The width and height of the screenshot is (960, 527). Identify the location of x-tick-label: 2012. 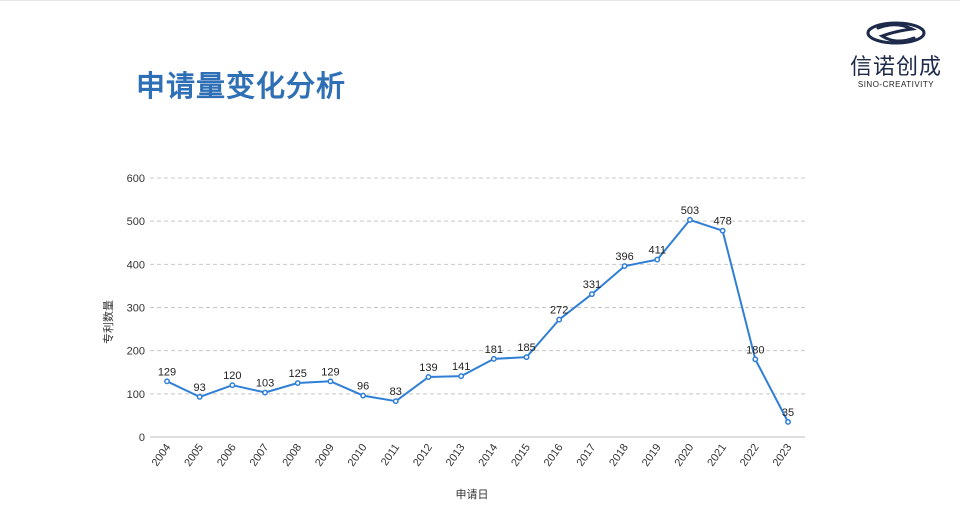
(423, 455).